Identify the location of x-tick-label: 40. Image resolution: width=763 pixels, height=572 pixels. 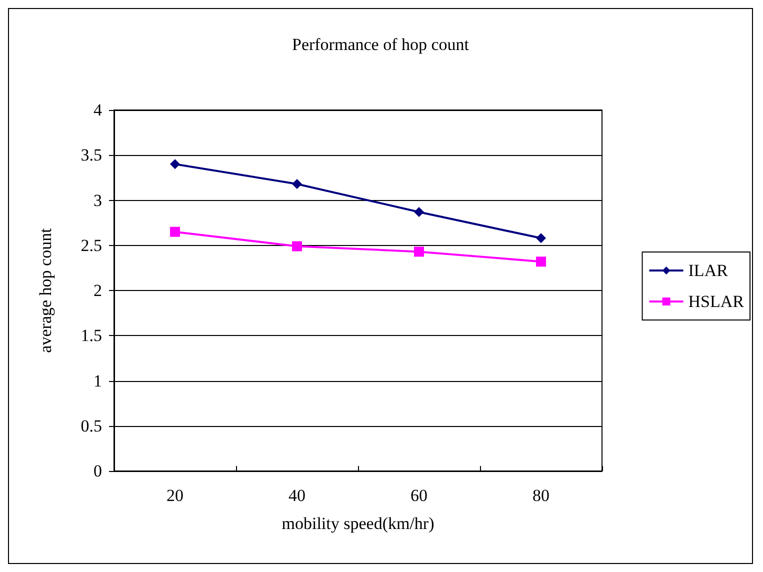
(297, 495).